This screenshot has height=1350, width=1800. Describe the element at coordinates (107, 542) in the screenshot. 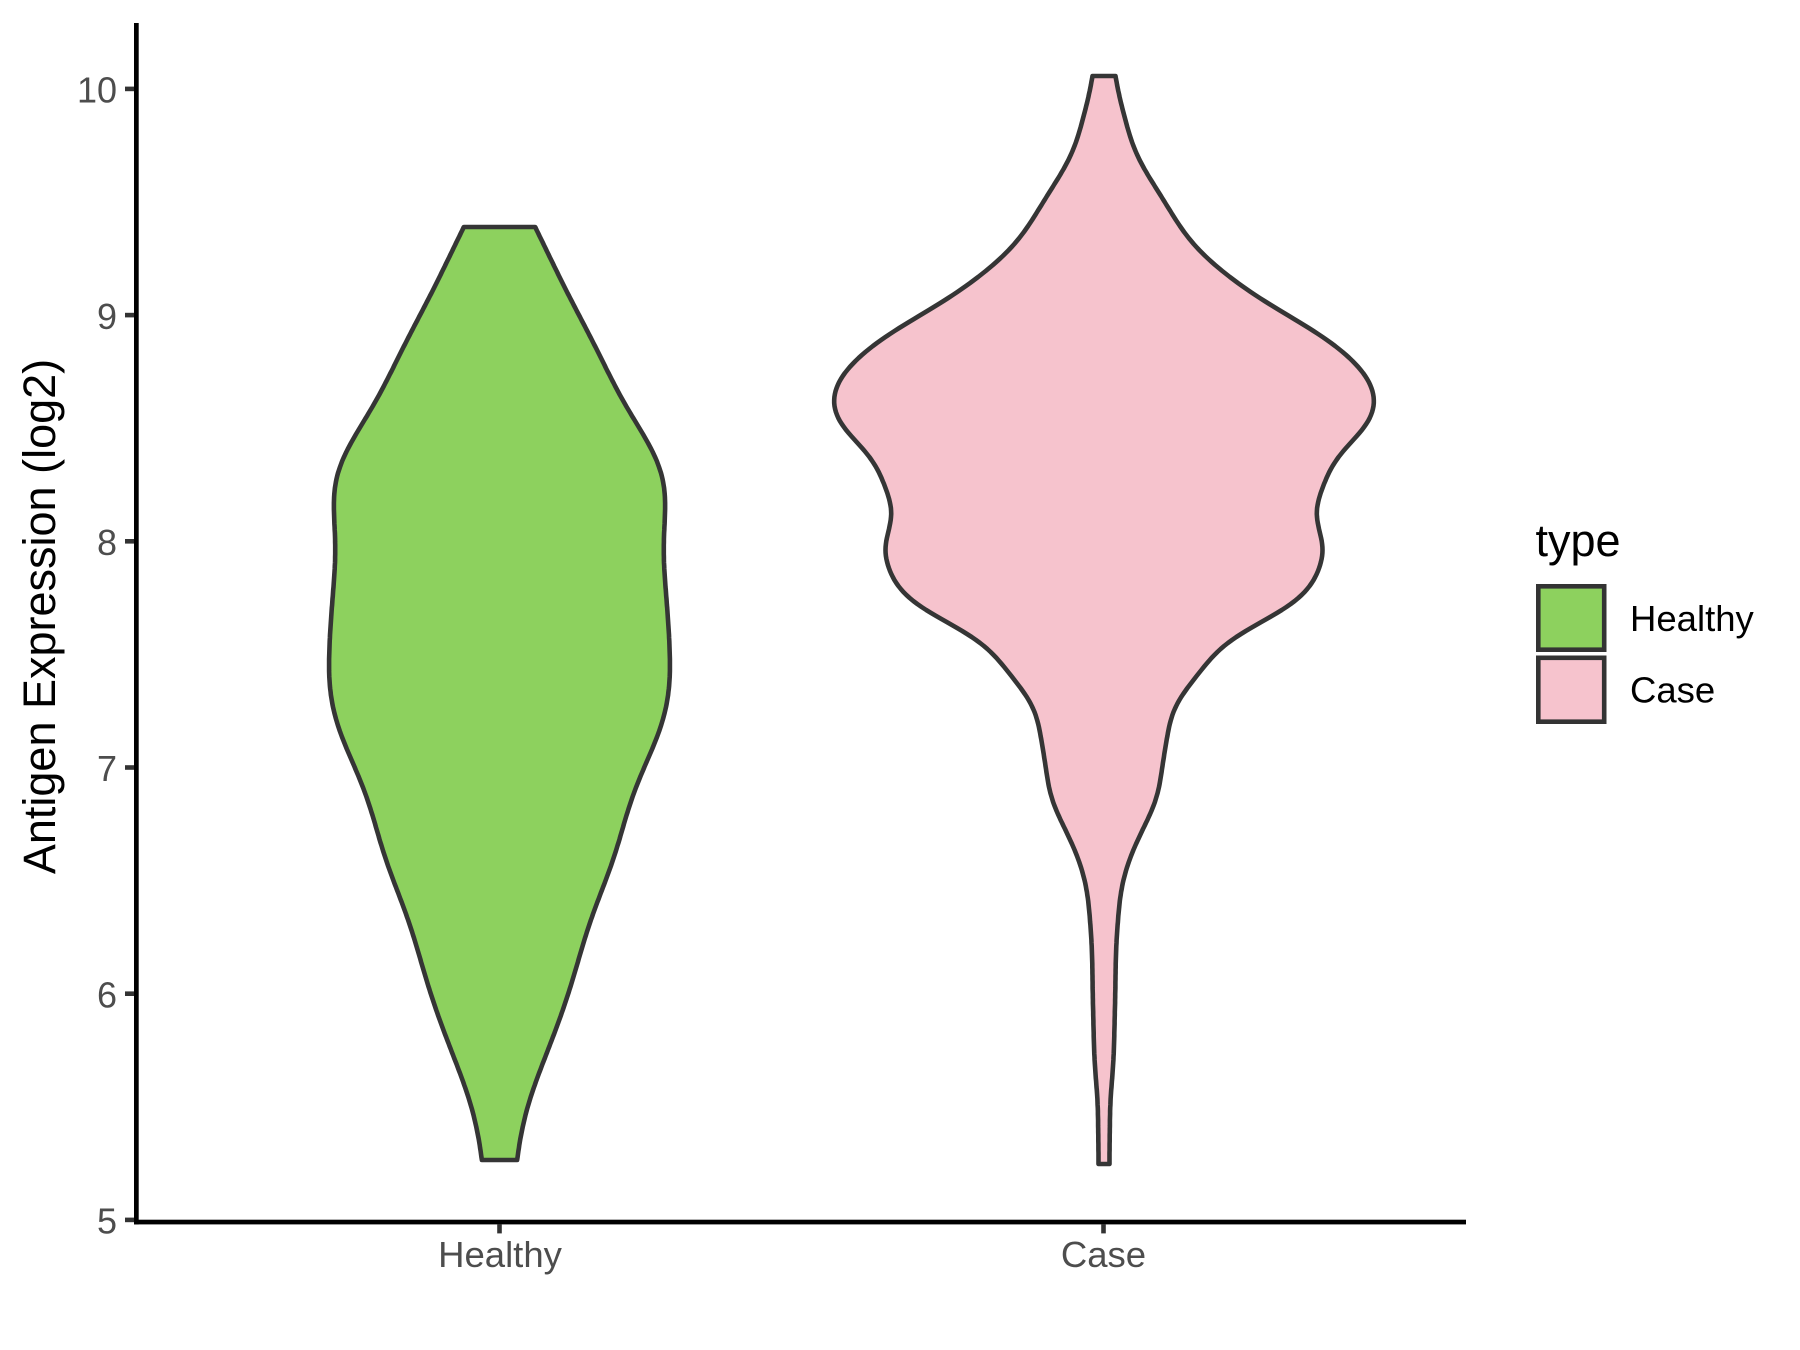

I see `svg-text: 8` at that location.